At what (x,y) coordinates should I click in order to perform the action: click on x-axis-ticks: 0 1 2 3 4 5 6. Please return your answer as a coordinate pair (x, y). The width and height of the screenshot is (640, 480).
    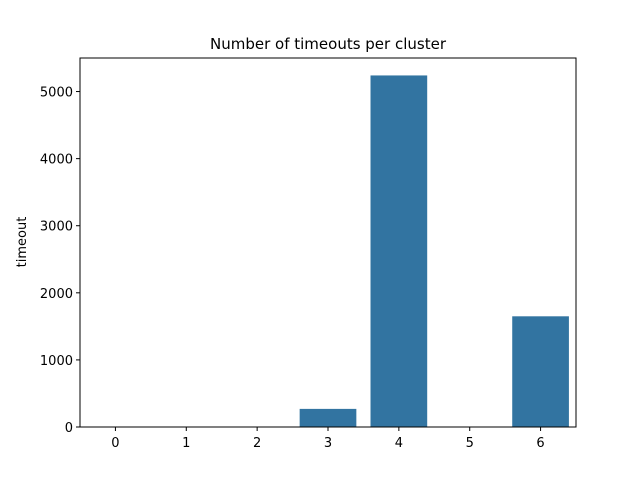
    Looking at the image, I should click on (328, 439).